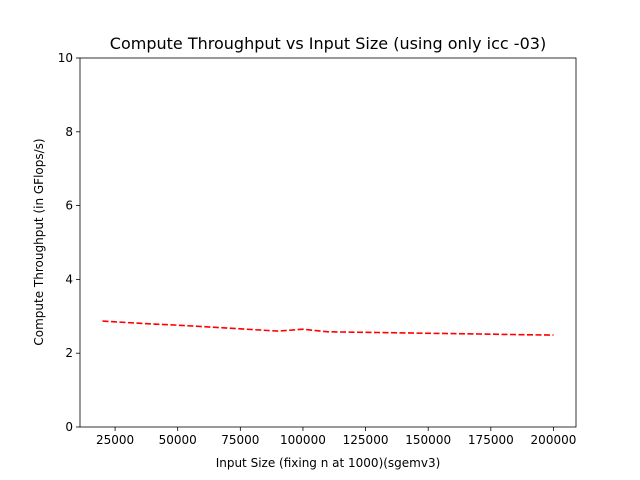 Image resolution: width=640 pixels, height=480 pixels. Describe the element at coordinates (69, 206) in the screenshot. I see `y-tick-label: 6` at that location.